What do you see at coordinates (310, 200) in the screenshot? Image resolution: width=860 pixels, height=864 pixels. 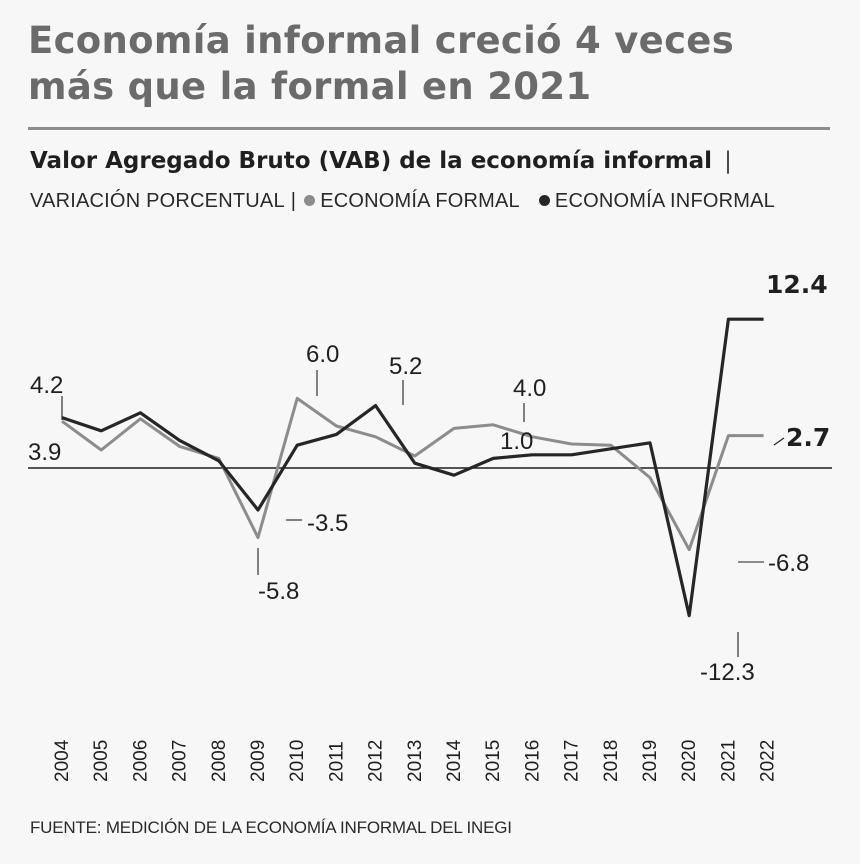 I see `formal-dot-icon` at bounding box center [310, 200].